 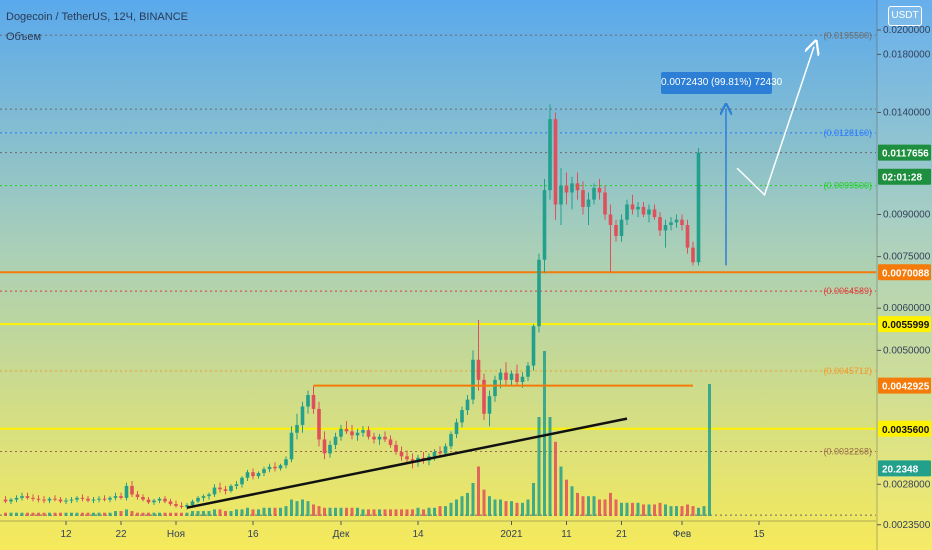 I want to click on time-tick-label: 14, so click(x=418, y=534).